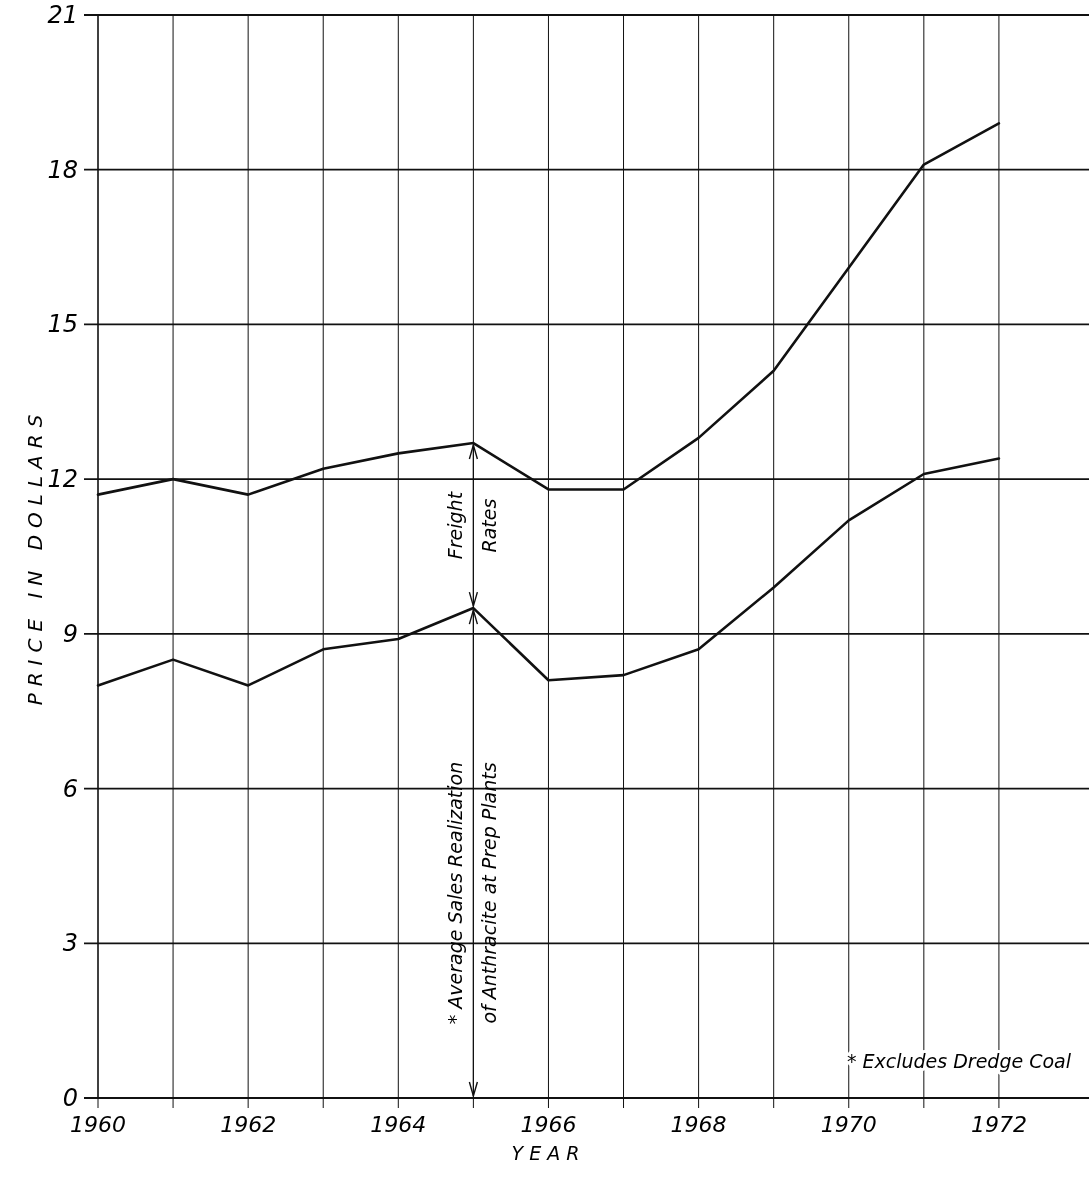 Image resolution: width=1089 pixels, height=1178 pixels. Describe the element at coordinates (62, 15) in the screenshot. I see `y-tick-label: 21` at that location.